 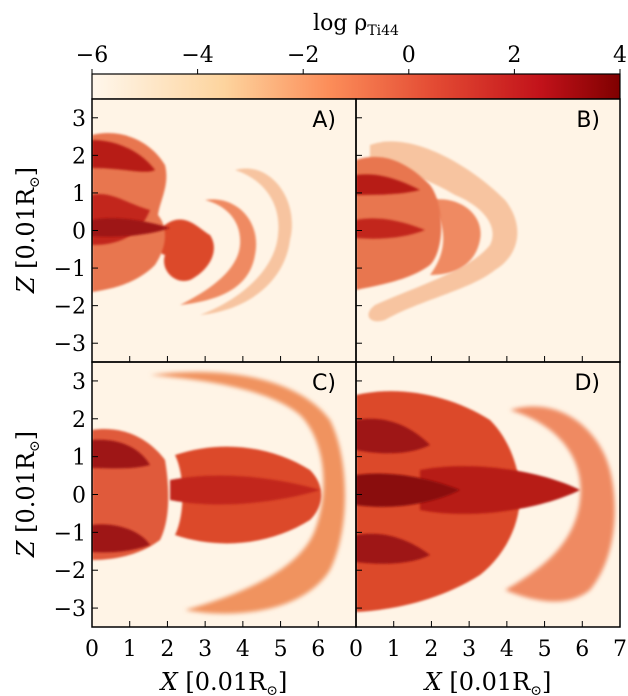 What do you see at coordinates (218, 252) in the screenshot?
I see `panel-a-mid-arc` at bounding box center [218, 252].